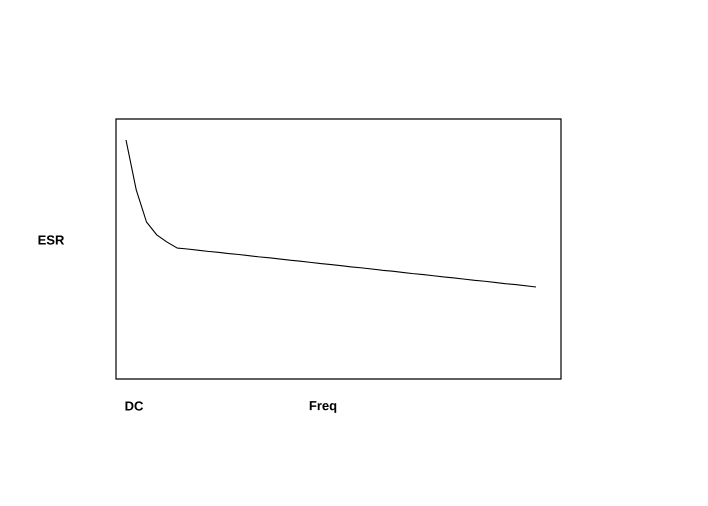  Describe the element at coordinates (51, 240) in the screenshot. I see `y-axis-title: ESR` at that location.